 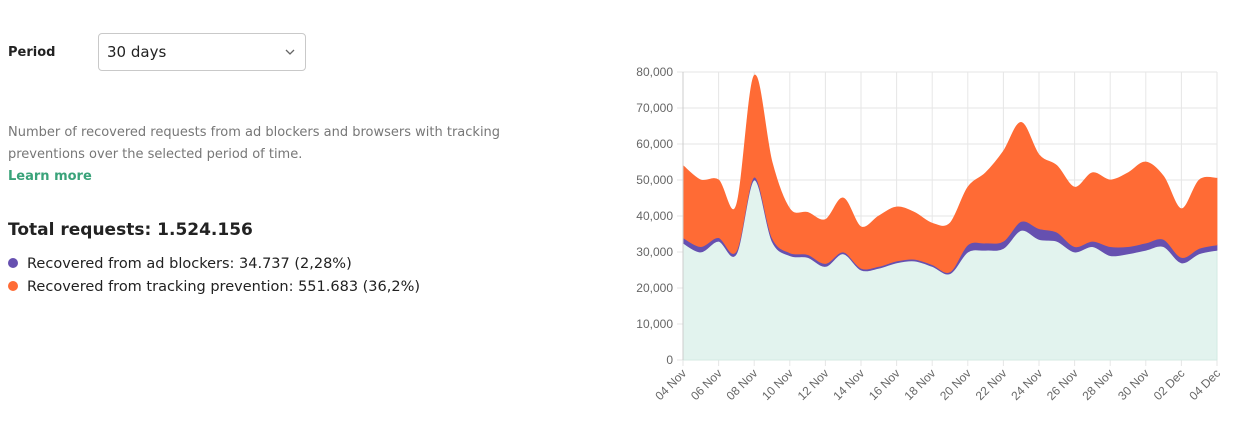 What do you see at coordinates (848, 384) in the screenshot?
I see `x-tick-label: 14 Nov` at bounding box center [848, 384].